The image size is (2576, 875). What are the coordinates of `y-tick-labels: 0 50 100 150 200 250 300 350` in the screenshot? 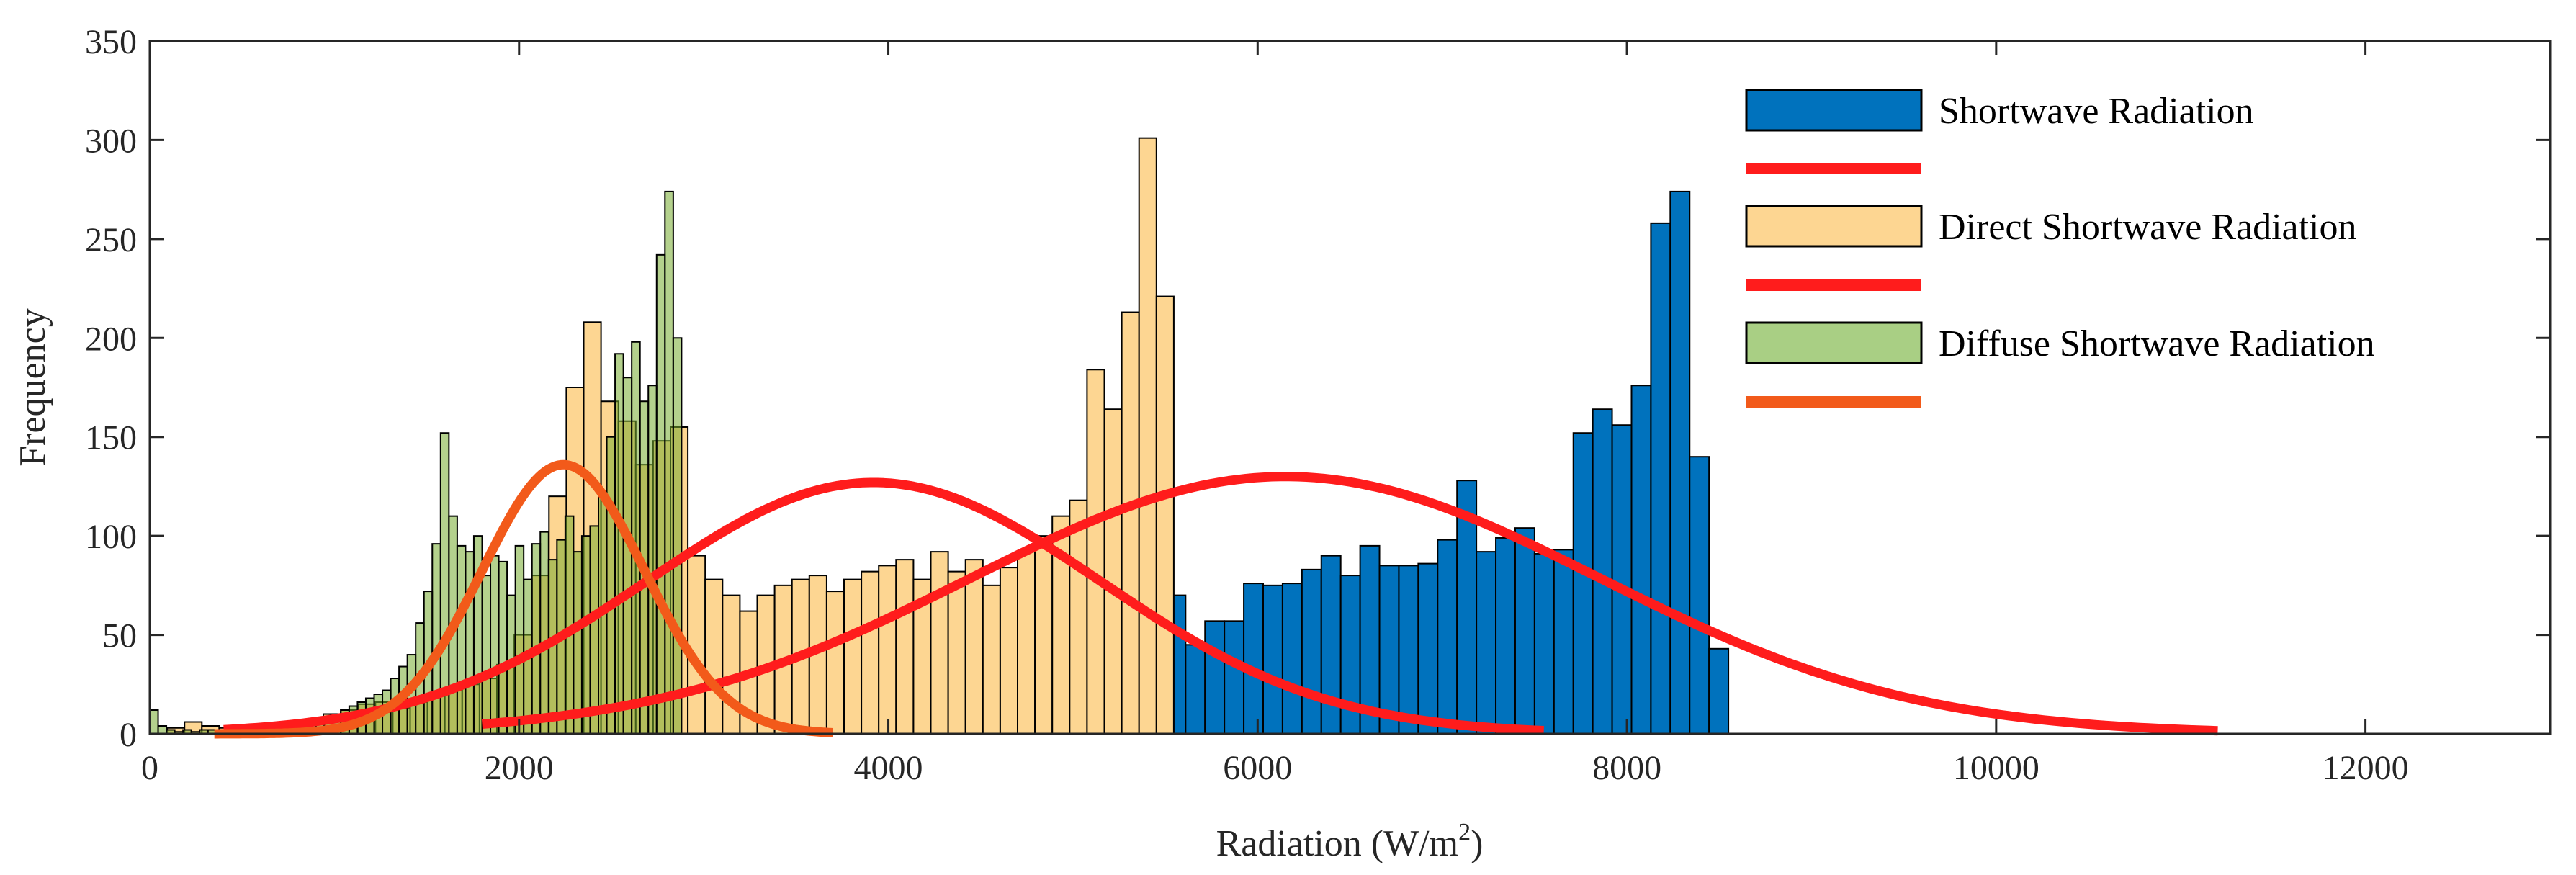 It's located at (111, 389).